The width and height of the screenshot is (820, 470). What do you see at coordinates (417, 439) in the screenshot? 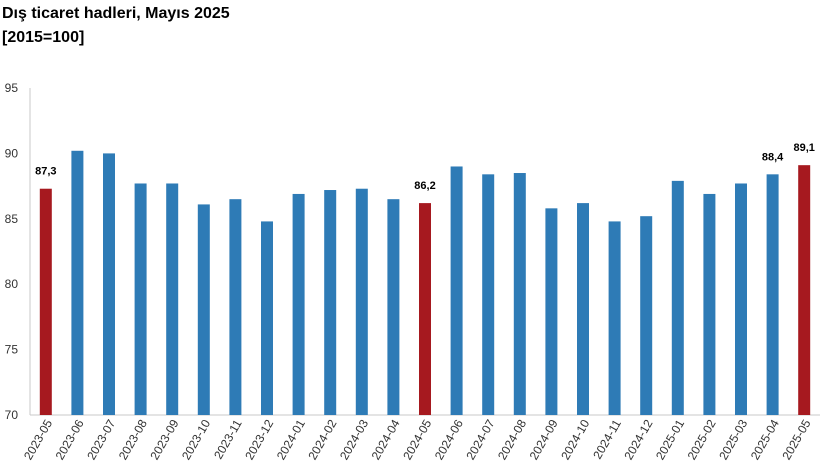
I see `x-tick-label: 2024-05` at bounding box center [417, 439].